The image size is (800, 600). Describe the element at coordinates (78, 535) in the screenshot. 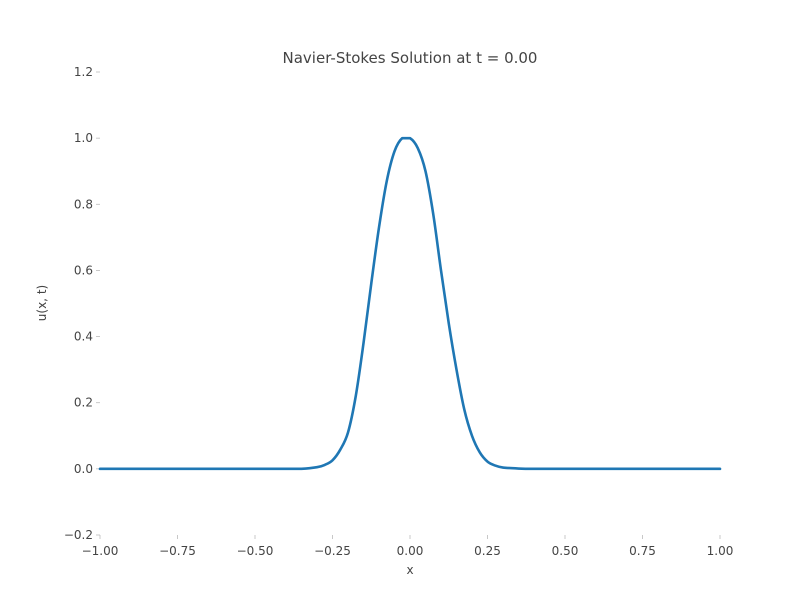

I see `y-tick-label: −0.2` at that location.